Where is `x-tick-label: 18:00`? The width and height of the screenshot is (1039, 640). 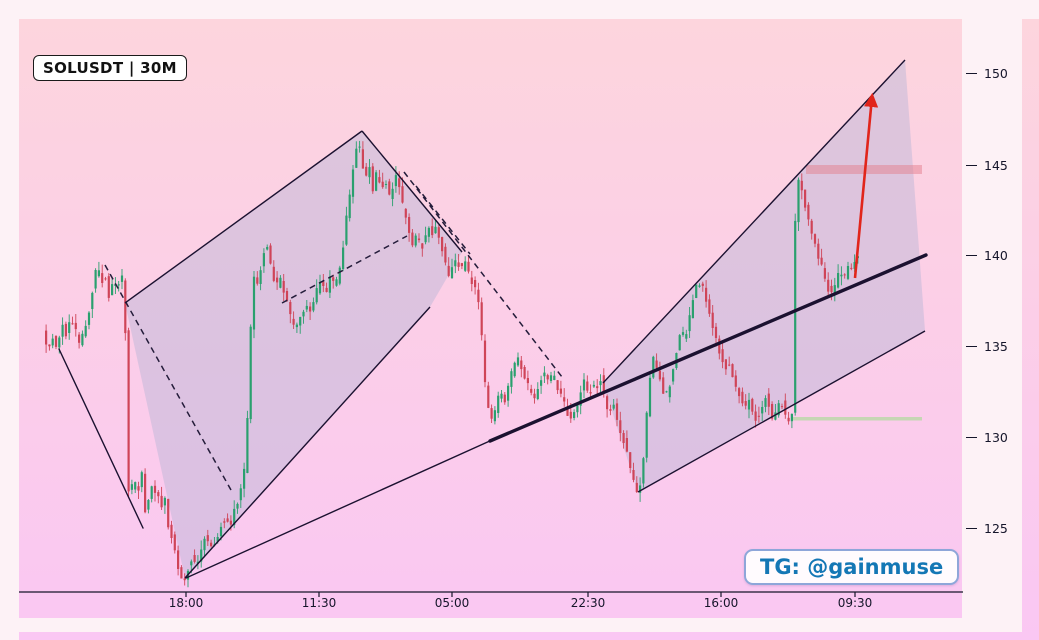
x-tick-label: 18:00 is located at coordinates (186, 603).